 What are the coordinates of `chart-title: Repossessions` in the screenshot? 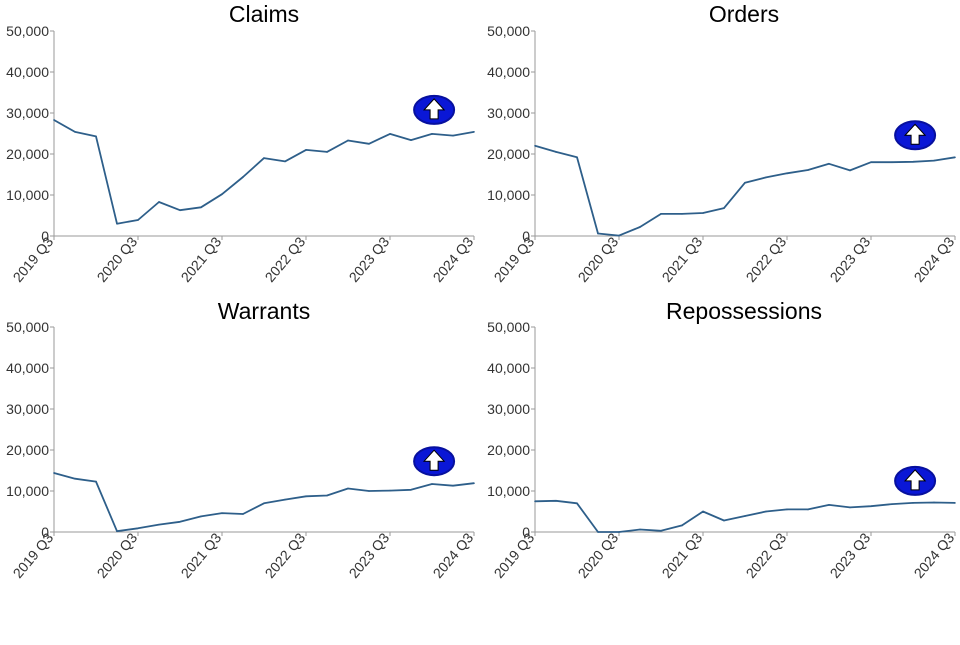 It's located at (744, 311).